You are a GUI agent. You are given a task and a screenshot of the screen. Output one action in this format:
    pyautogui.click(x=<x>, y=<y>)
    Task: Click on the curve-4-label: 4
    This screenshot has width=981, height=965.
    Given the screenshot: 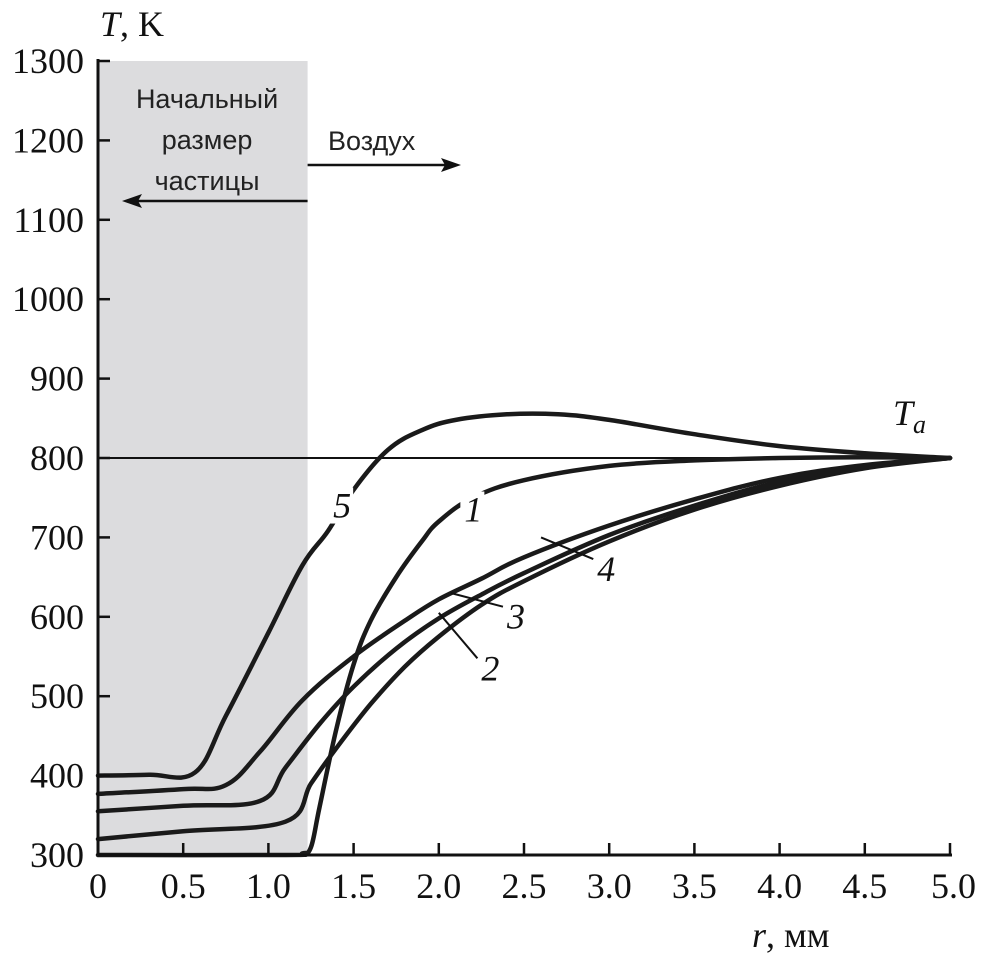 What is the action you would take?
    pyautogui.click(x=606, y=569)
    